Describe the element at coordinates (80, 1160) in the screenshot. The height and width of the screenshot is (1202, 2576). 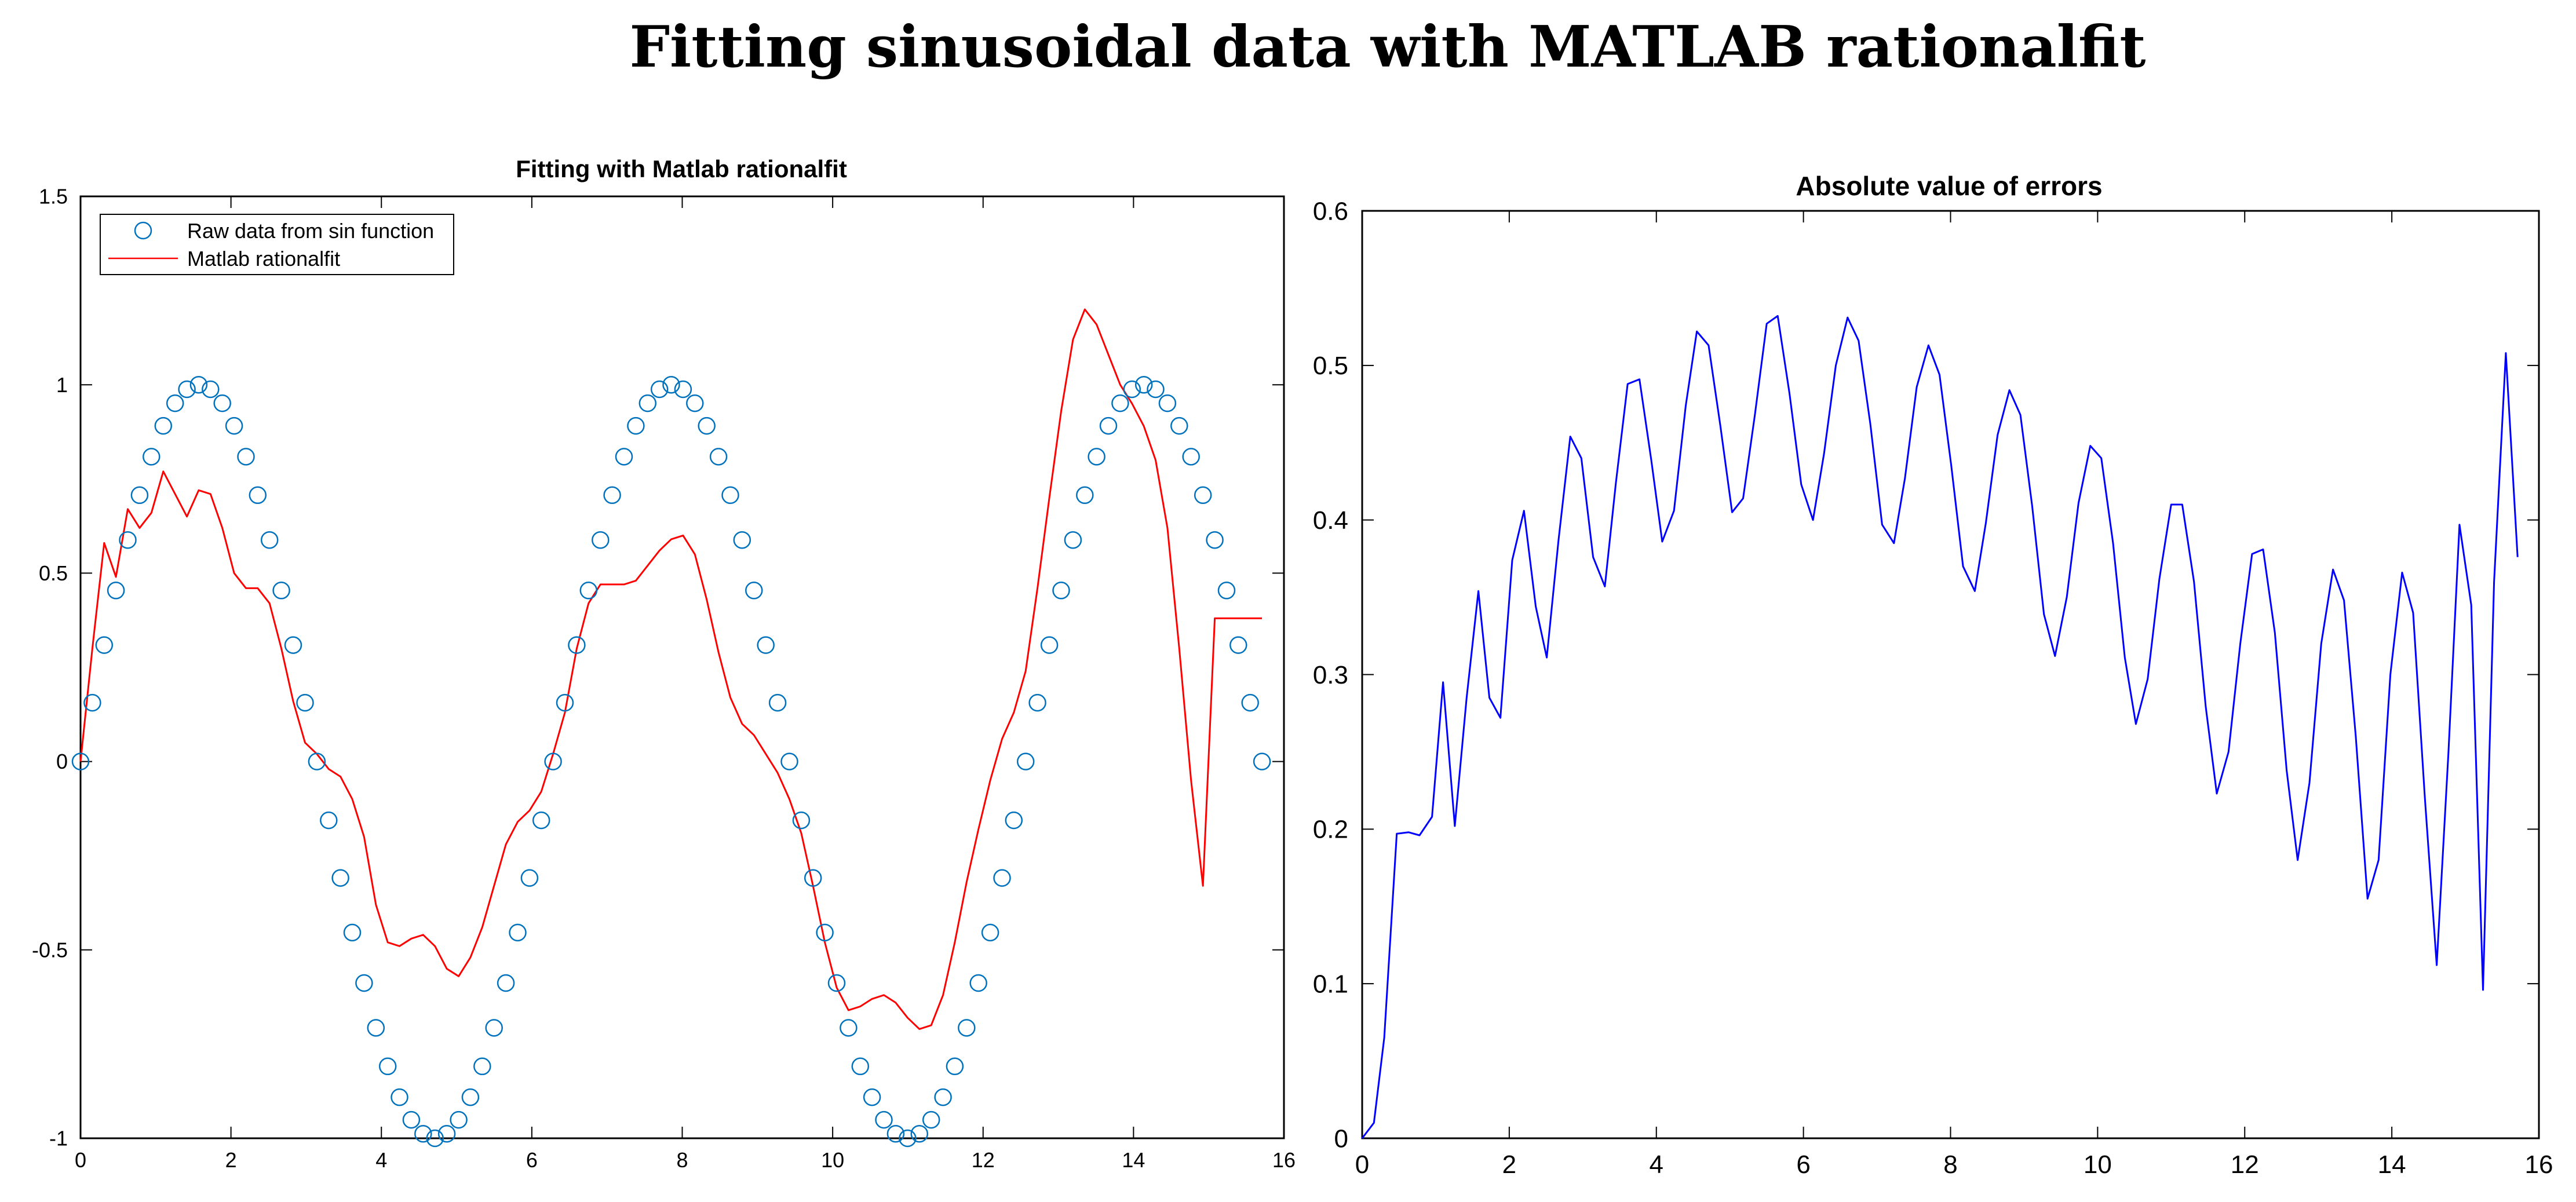
I see `left-xtick-label: 0` at that location.